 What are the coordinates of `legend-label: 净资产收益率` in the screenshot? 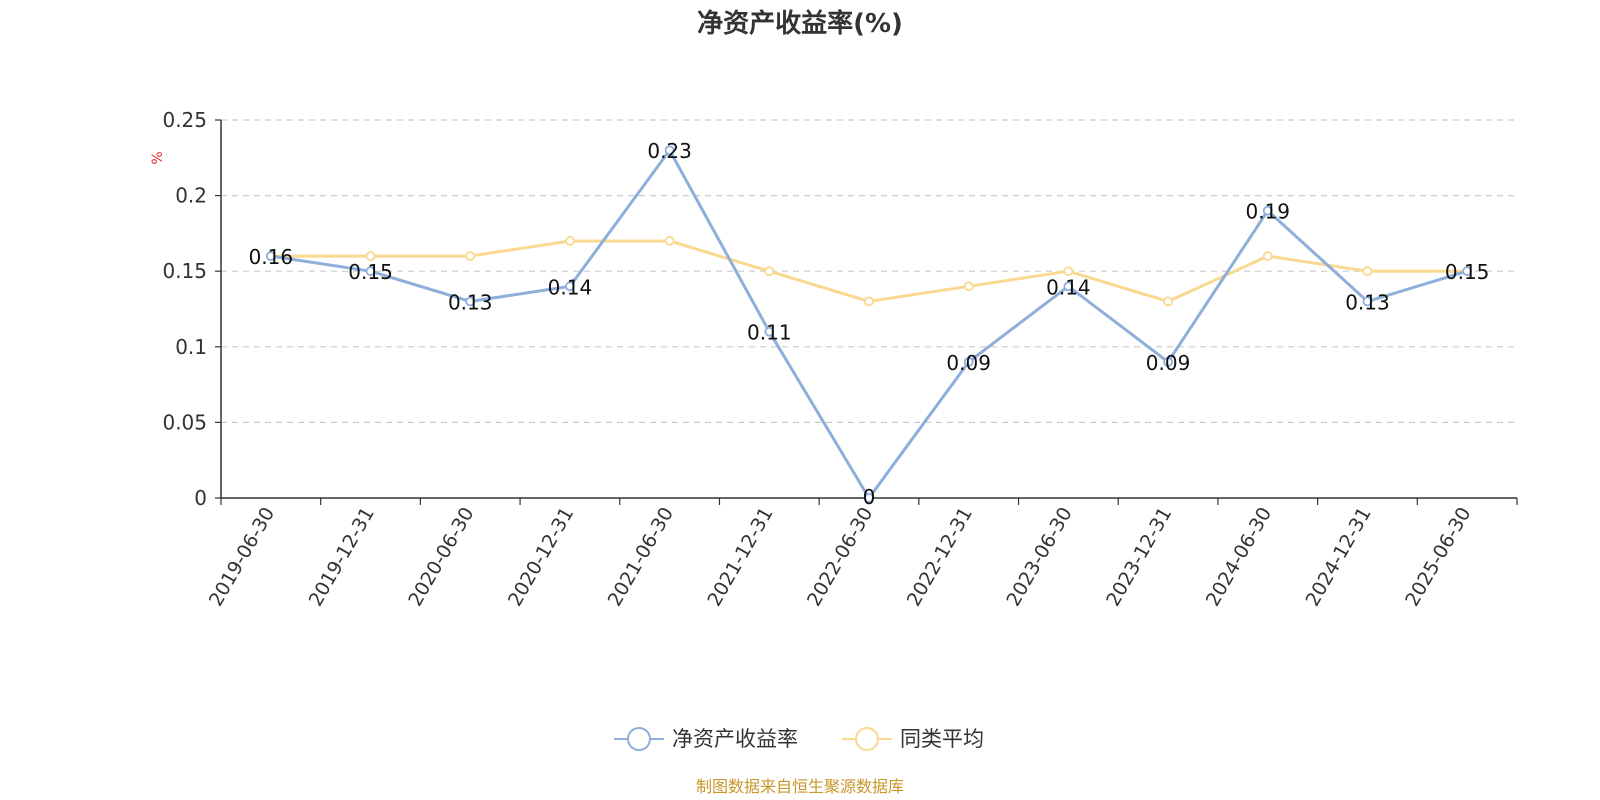 It's located at (735, 739).